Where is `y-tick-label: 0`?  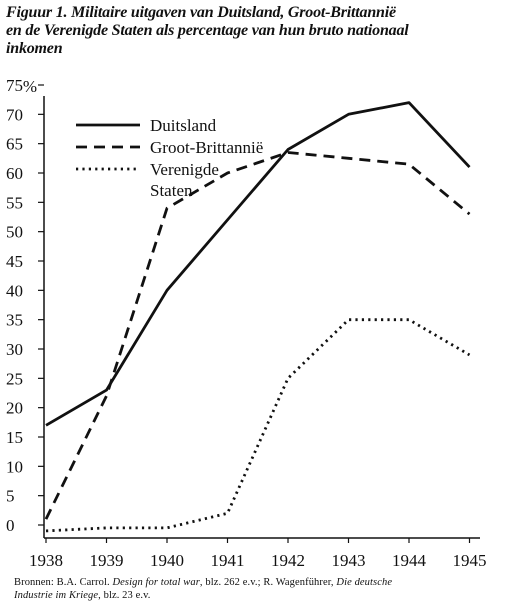
y-tick-label: 0 is located at coordinates (10, 525).